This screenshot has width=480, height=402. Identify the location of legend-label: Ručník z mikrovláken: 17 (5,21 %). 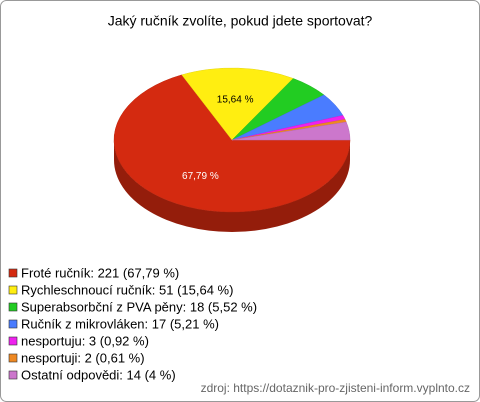
(120, 323).